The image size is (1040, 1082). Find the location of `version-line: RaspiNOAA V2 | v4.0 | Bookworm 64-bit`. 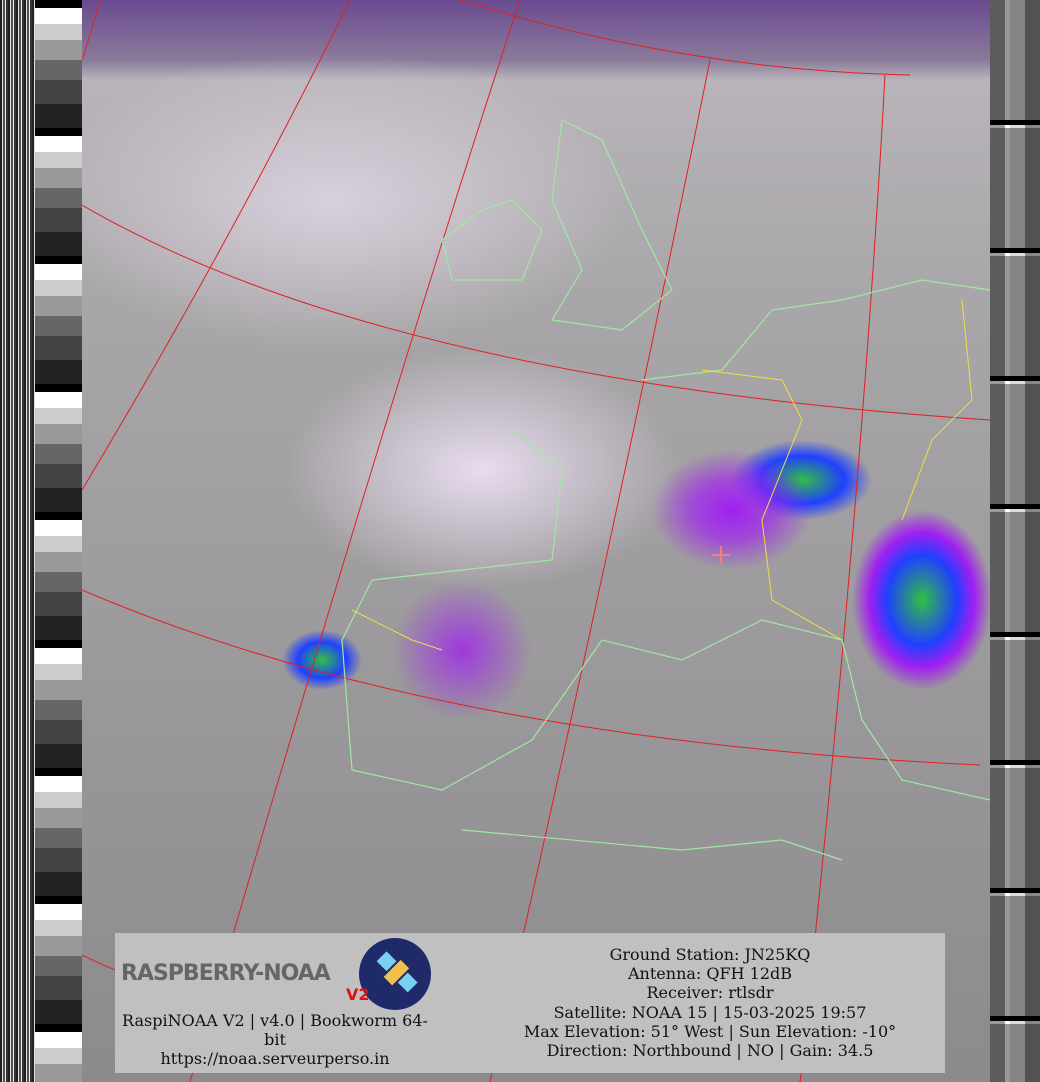

version-line: RaspiNOAA V2 | v4.0 | Bookworm 64-bit is located at coordinates (275, 1030).